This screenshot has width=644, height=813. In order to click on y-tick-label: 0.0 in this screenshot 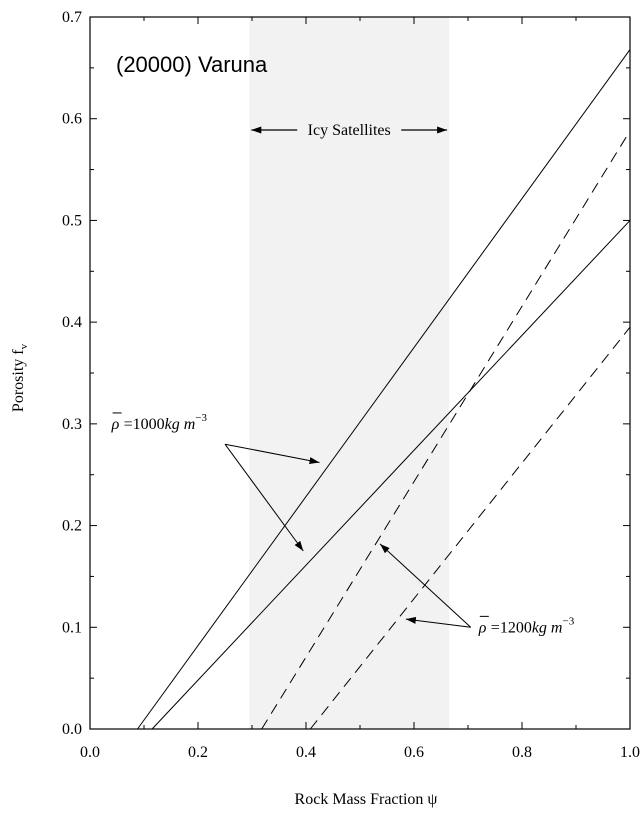, I will do `click(72, 729)`.